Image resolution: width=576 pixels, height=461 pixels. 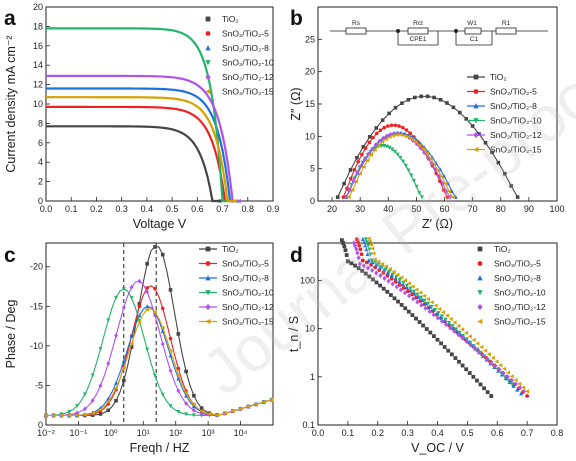 What do you see at coordinates (307, 280) in the screenshot?
I see `y-tick-label: 100` at bounding box center [307, 280].